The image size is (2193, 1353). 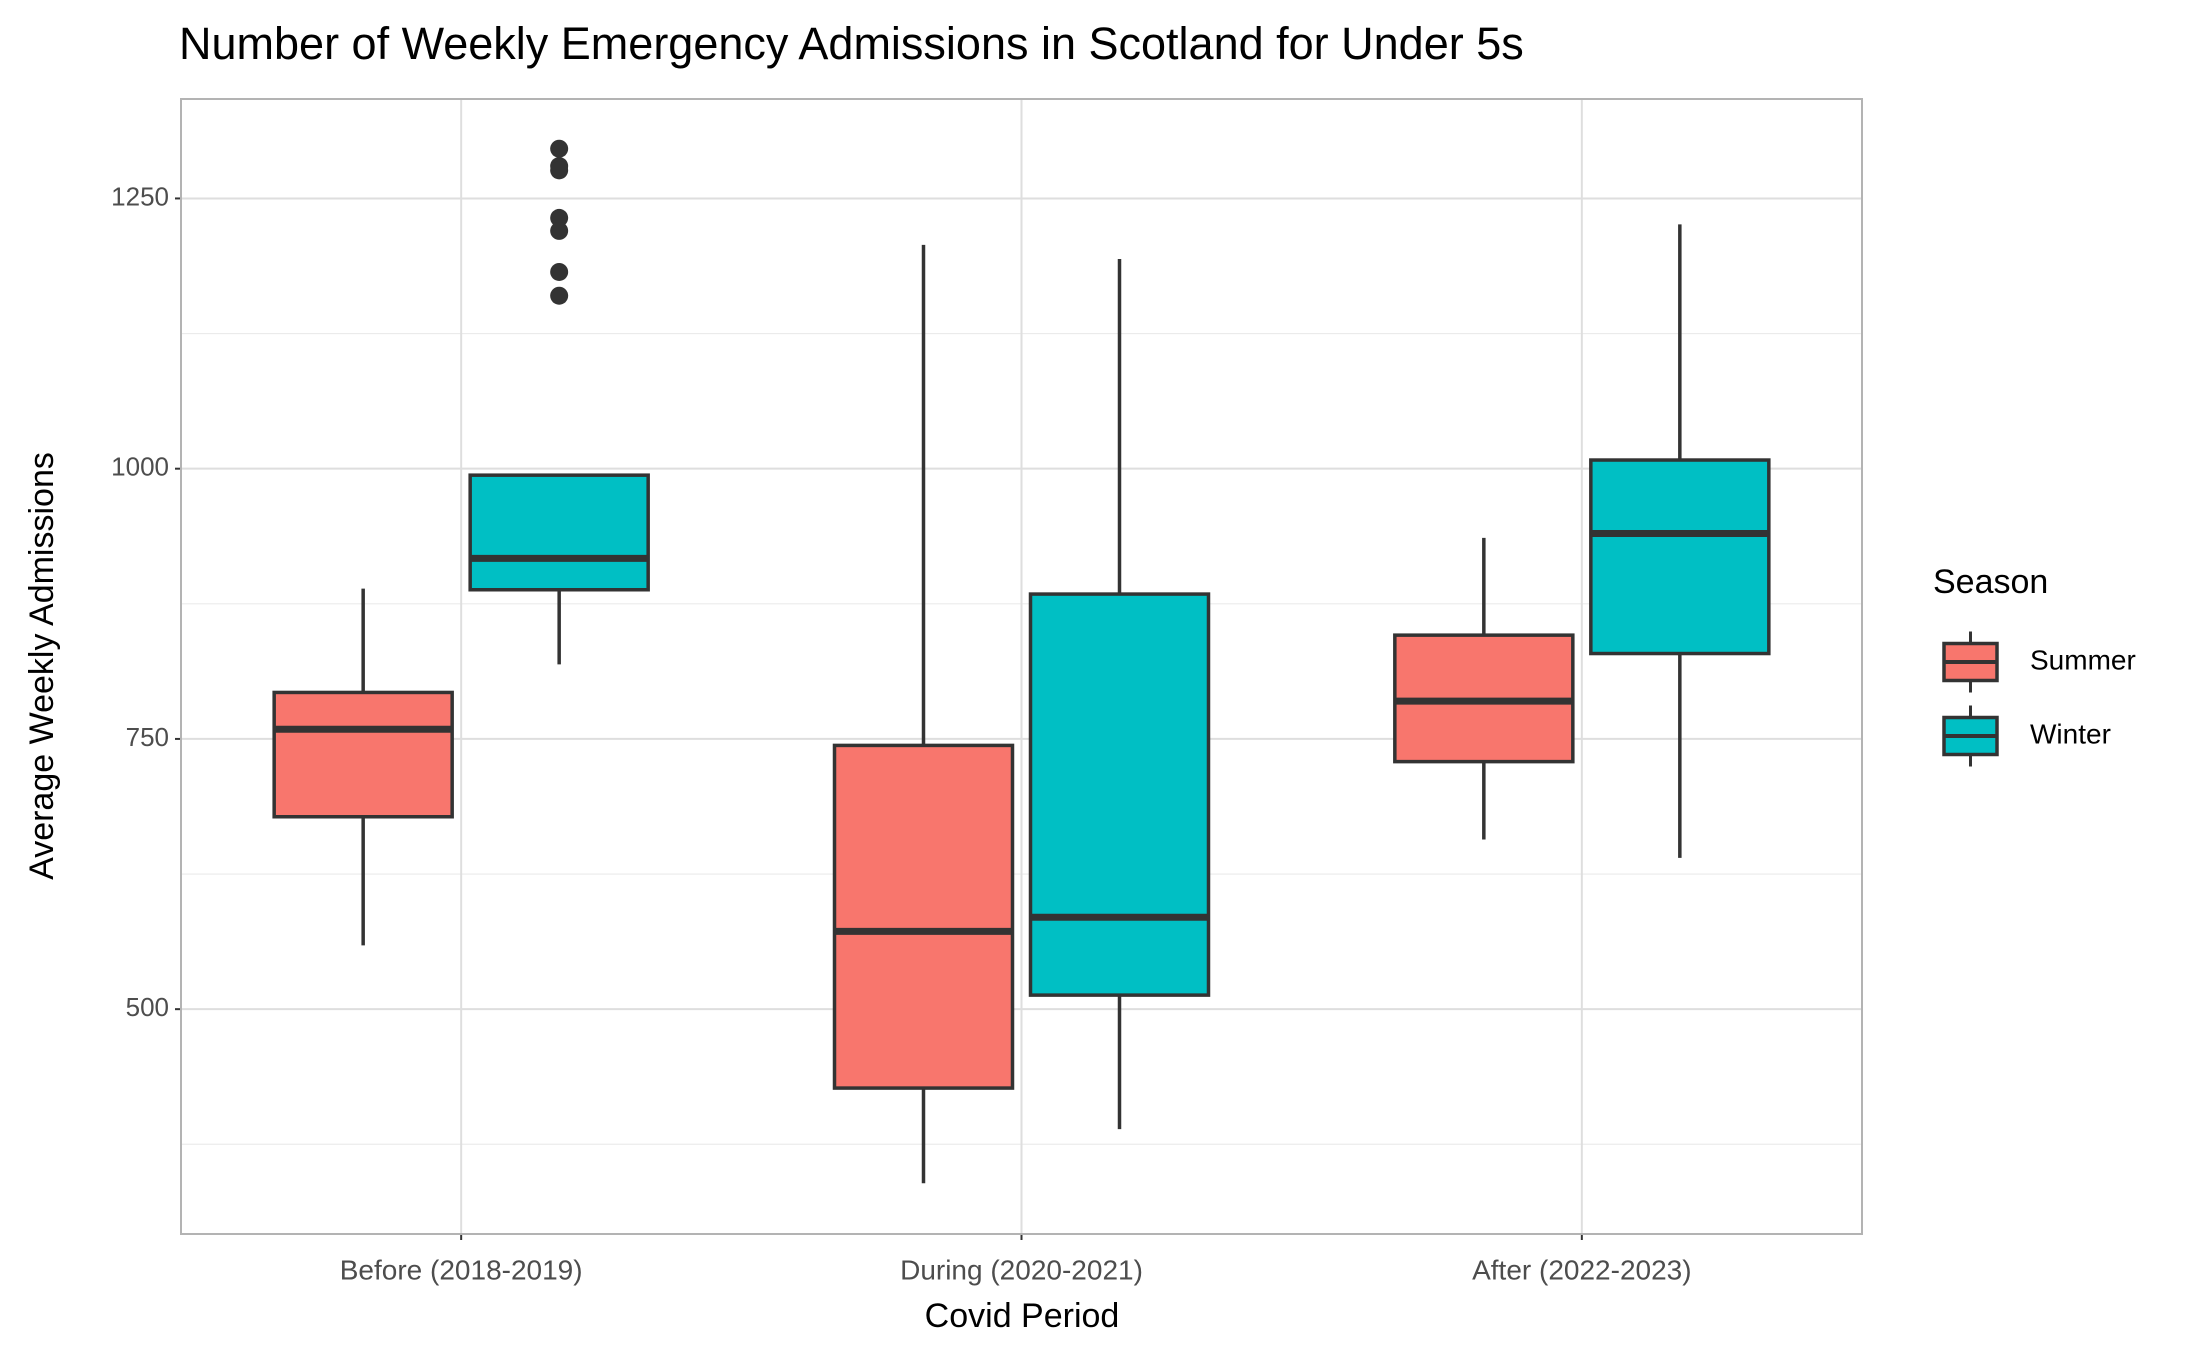 I want to click on legend-title: Season, so click(x=1990, y=582).